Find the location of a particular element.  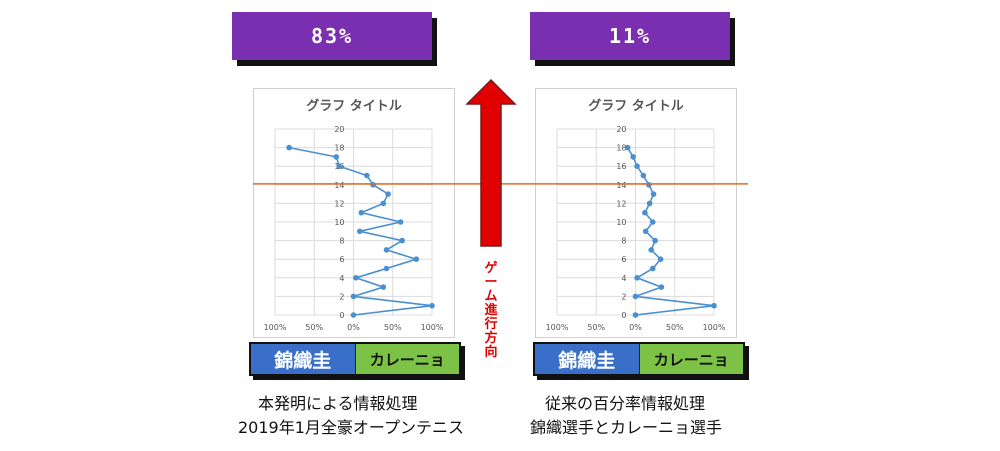

right-y-tick-label: 2 is located at coordinates (623, 296).